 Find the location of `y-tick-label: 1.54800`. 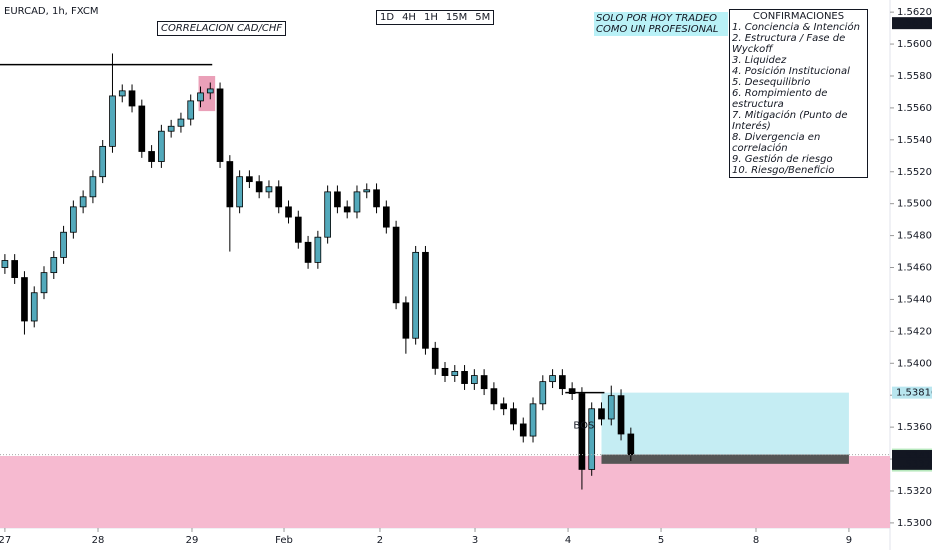

y-tick-label: 1.54800 is located at coordinates (914, 236).